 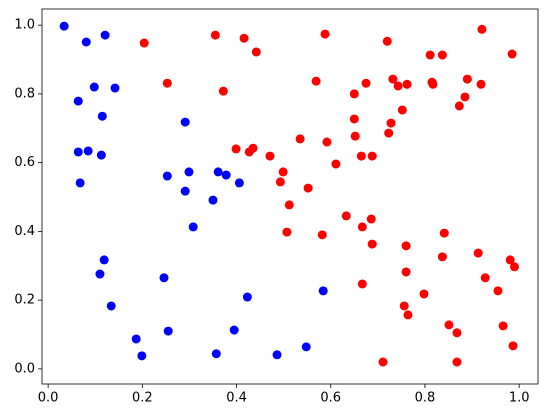 I want to click on x-tick-label: 0.0, so click(x=48, y=398).